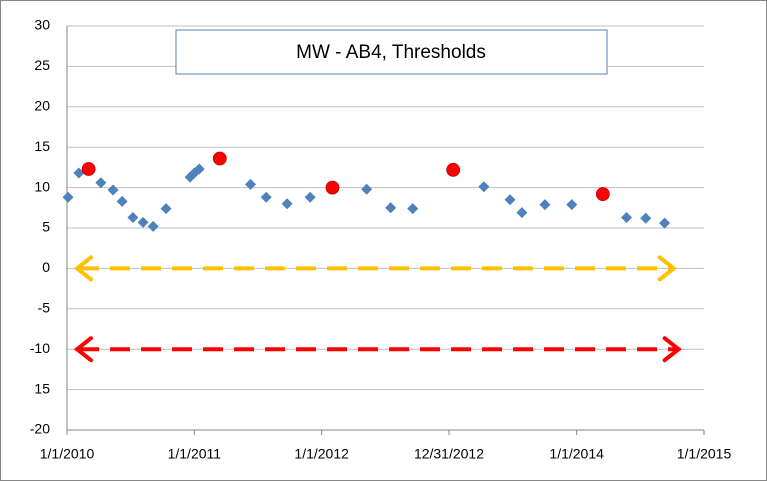 The width and height of the screenshot is (767, 481). Describe the element at coordinates (67, 454) in the screenshot. I see `x-tick-label: 1/1/2010` at that location.